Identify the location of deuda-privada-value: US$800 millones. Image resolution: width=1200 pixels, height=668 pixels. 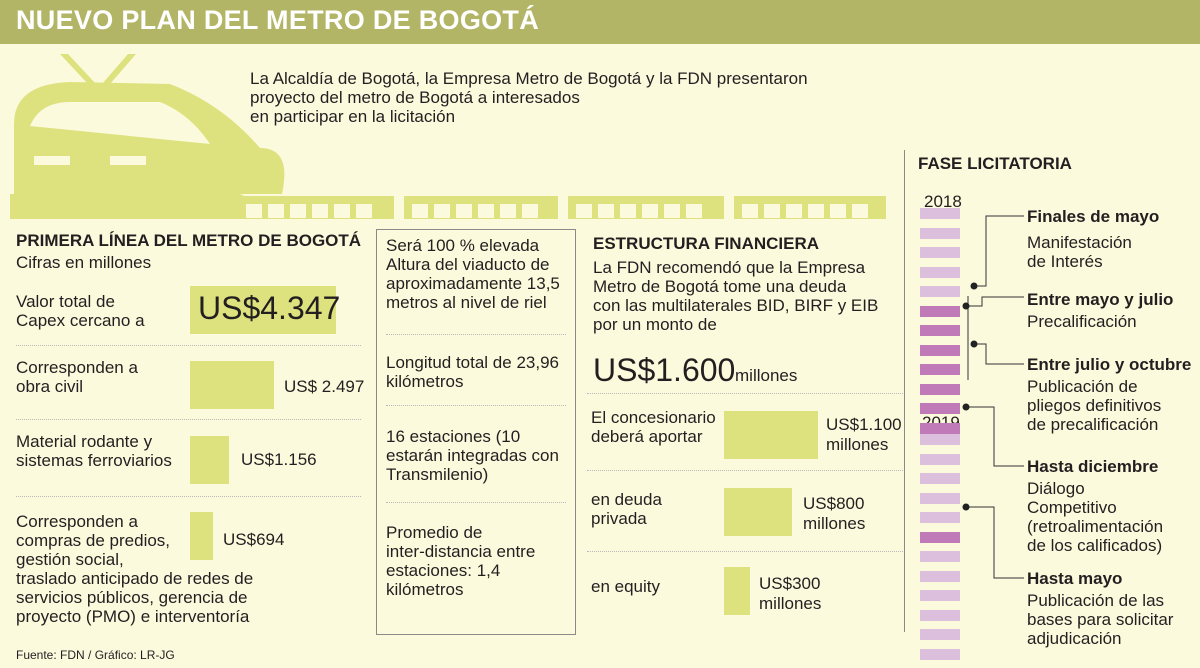
(834, 514).